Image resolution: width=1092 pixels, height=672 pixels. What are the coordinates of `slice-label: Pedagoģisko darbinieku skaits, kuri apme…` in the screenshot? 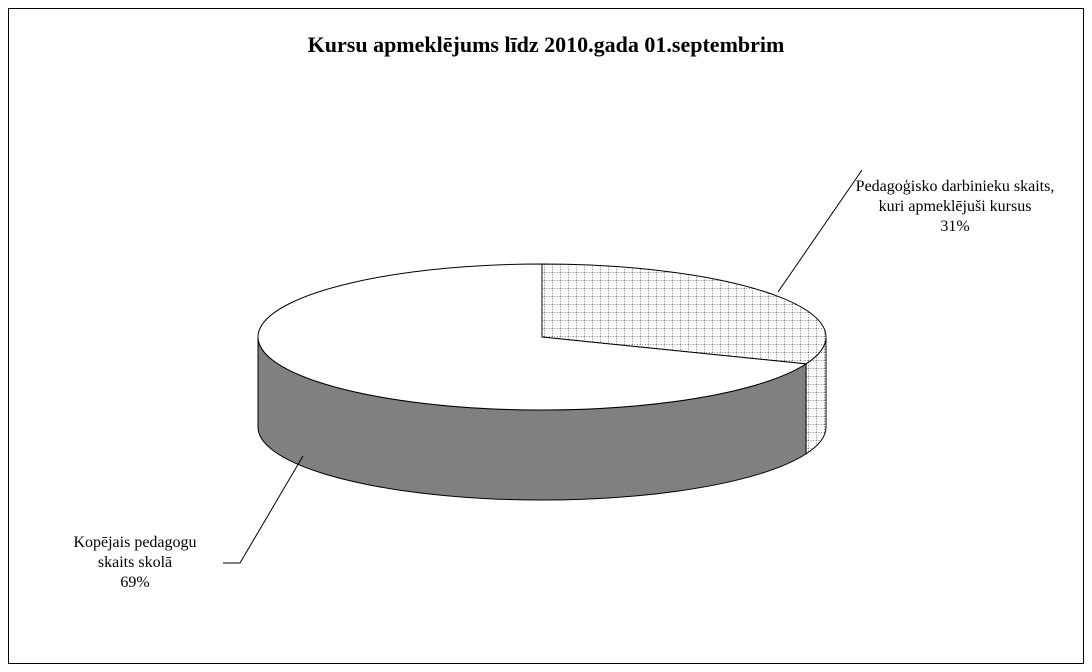 It's located at (955, 207).